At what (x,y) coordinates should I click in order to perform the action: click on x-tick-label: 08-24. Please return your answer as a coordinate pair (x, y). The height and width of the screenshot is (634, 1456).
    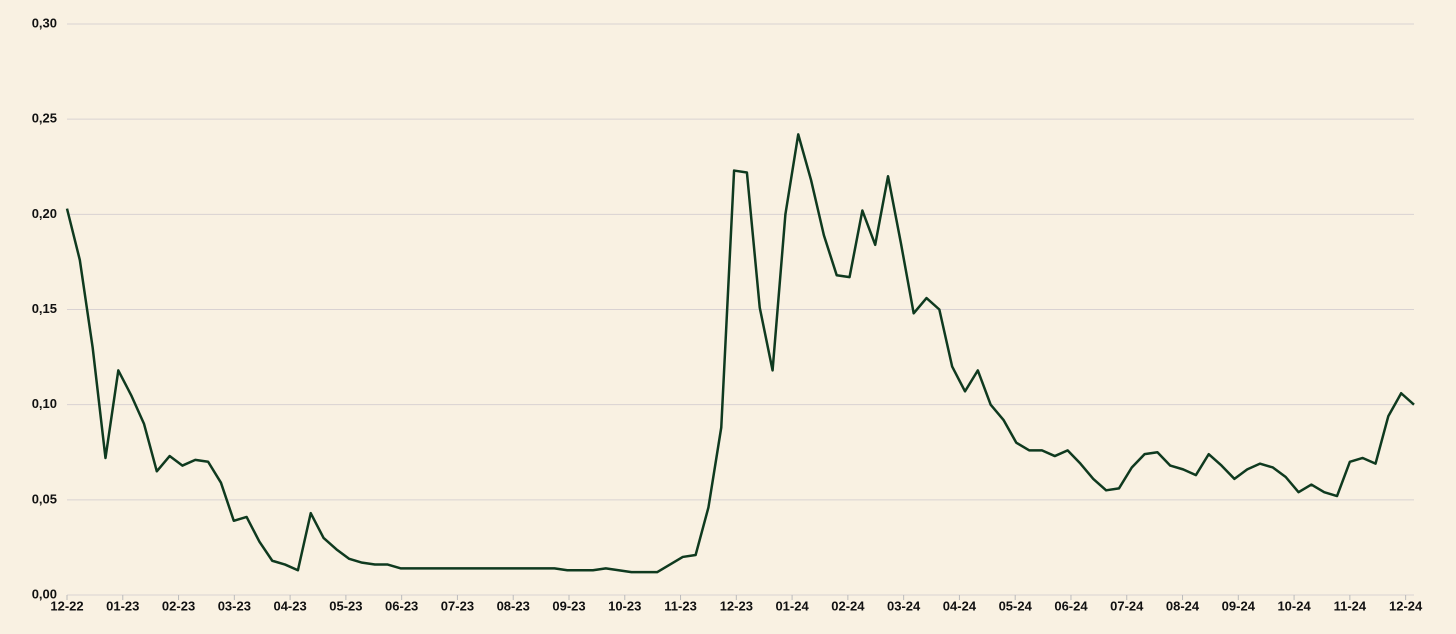
    Looking at the image, I should click on (1183, 605).